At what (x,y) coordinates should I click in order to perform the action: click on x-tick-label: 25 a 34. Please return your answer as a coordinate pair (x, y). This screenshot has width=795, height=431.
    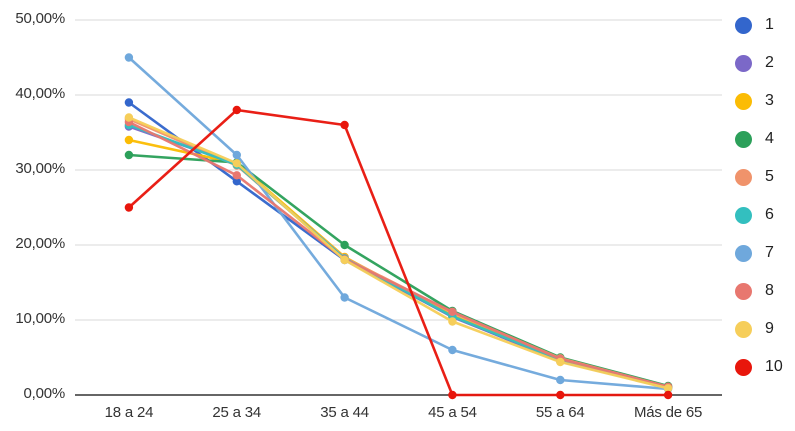
    Looking at the image, I should click on (237, 412).